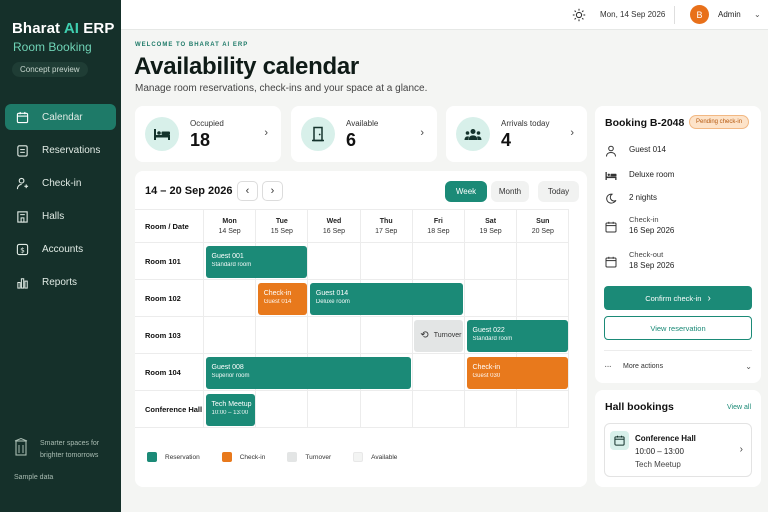 This screenshot has width=768, height=512. Describe the element at coordinates (169, 335) in the screenshot. I see `room-label: Room 103` at that location.